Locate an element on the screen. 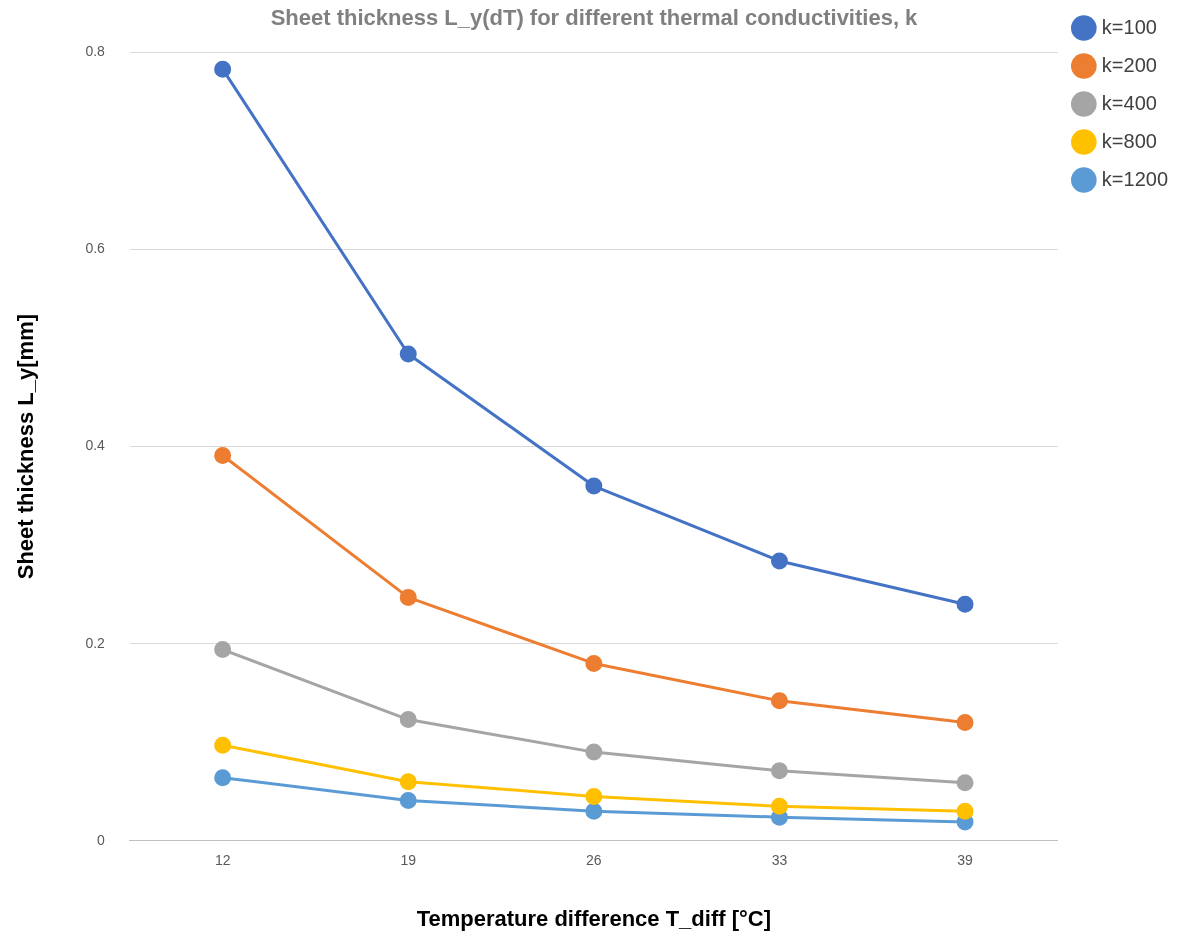 The width and height of the screenshot is (1198, 947). x-tick-label: 12 is located at coordinates (222, 860).